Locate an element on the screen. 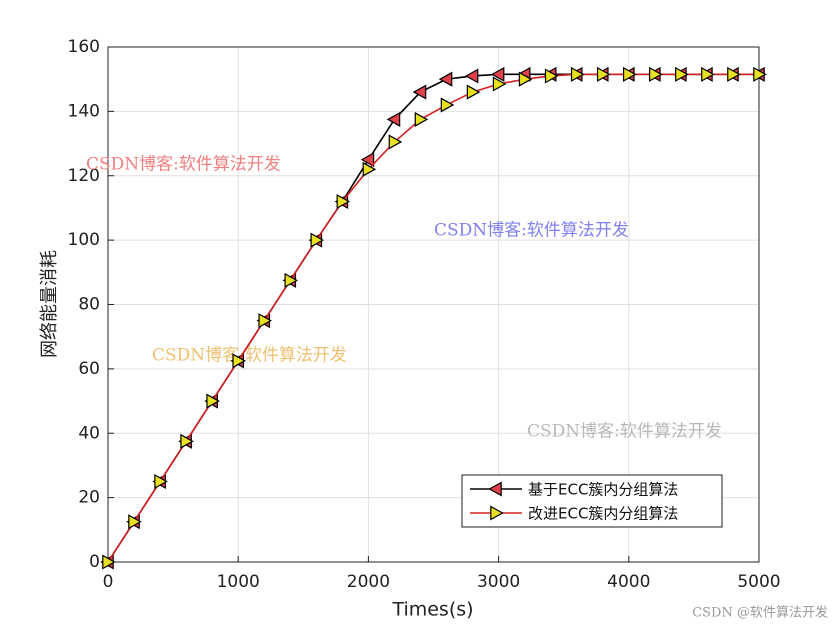 The image size is (840, 634). y-axis-label: 网络能量消耗 is located at coordinates (49, 304).